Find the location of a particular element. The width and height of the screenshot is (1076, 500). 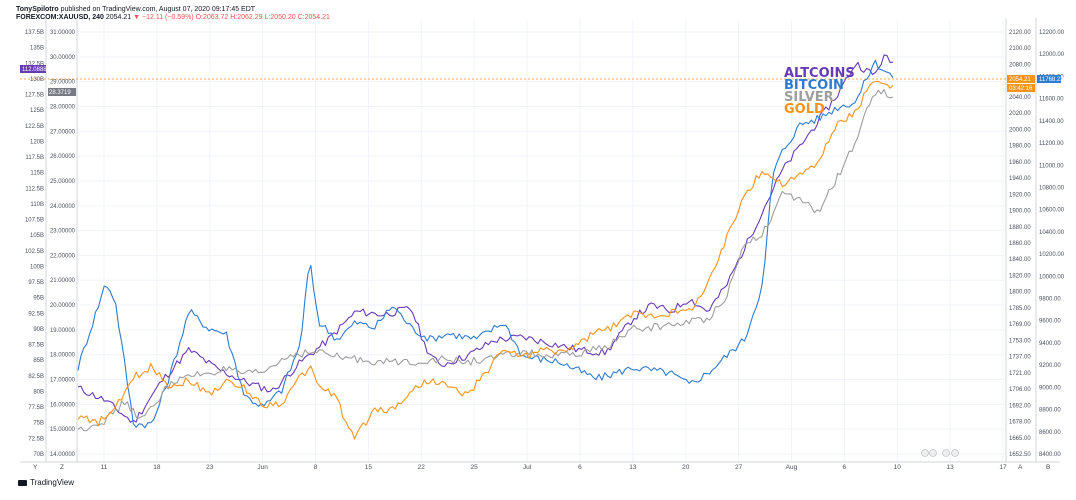

far-left-tick-label: 82.5B is located at coordinates (36, 377).